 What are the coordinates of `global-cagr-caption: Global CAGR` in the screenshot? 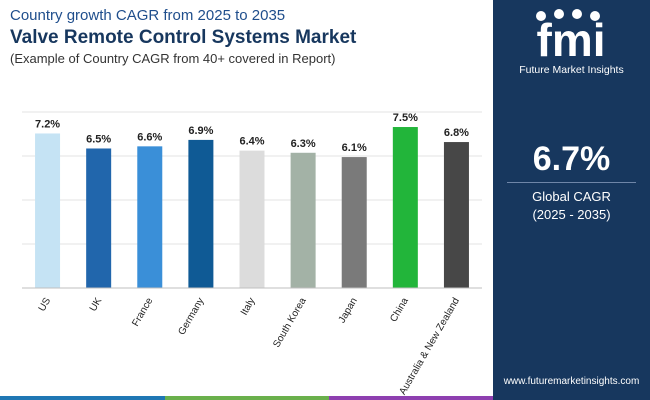 It's located at (571, 196).